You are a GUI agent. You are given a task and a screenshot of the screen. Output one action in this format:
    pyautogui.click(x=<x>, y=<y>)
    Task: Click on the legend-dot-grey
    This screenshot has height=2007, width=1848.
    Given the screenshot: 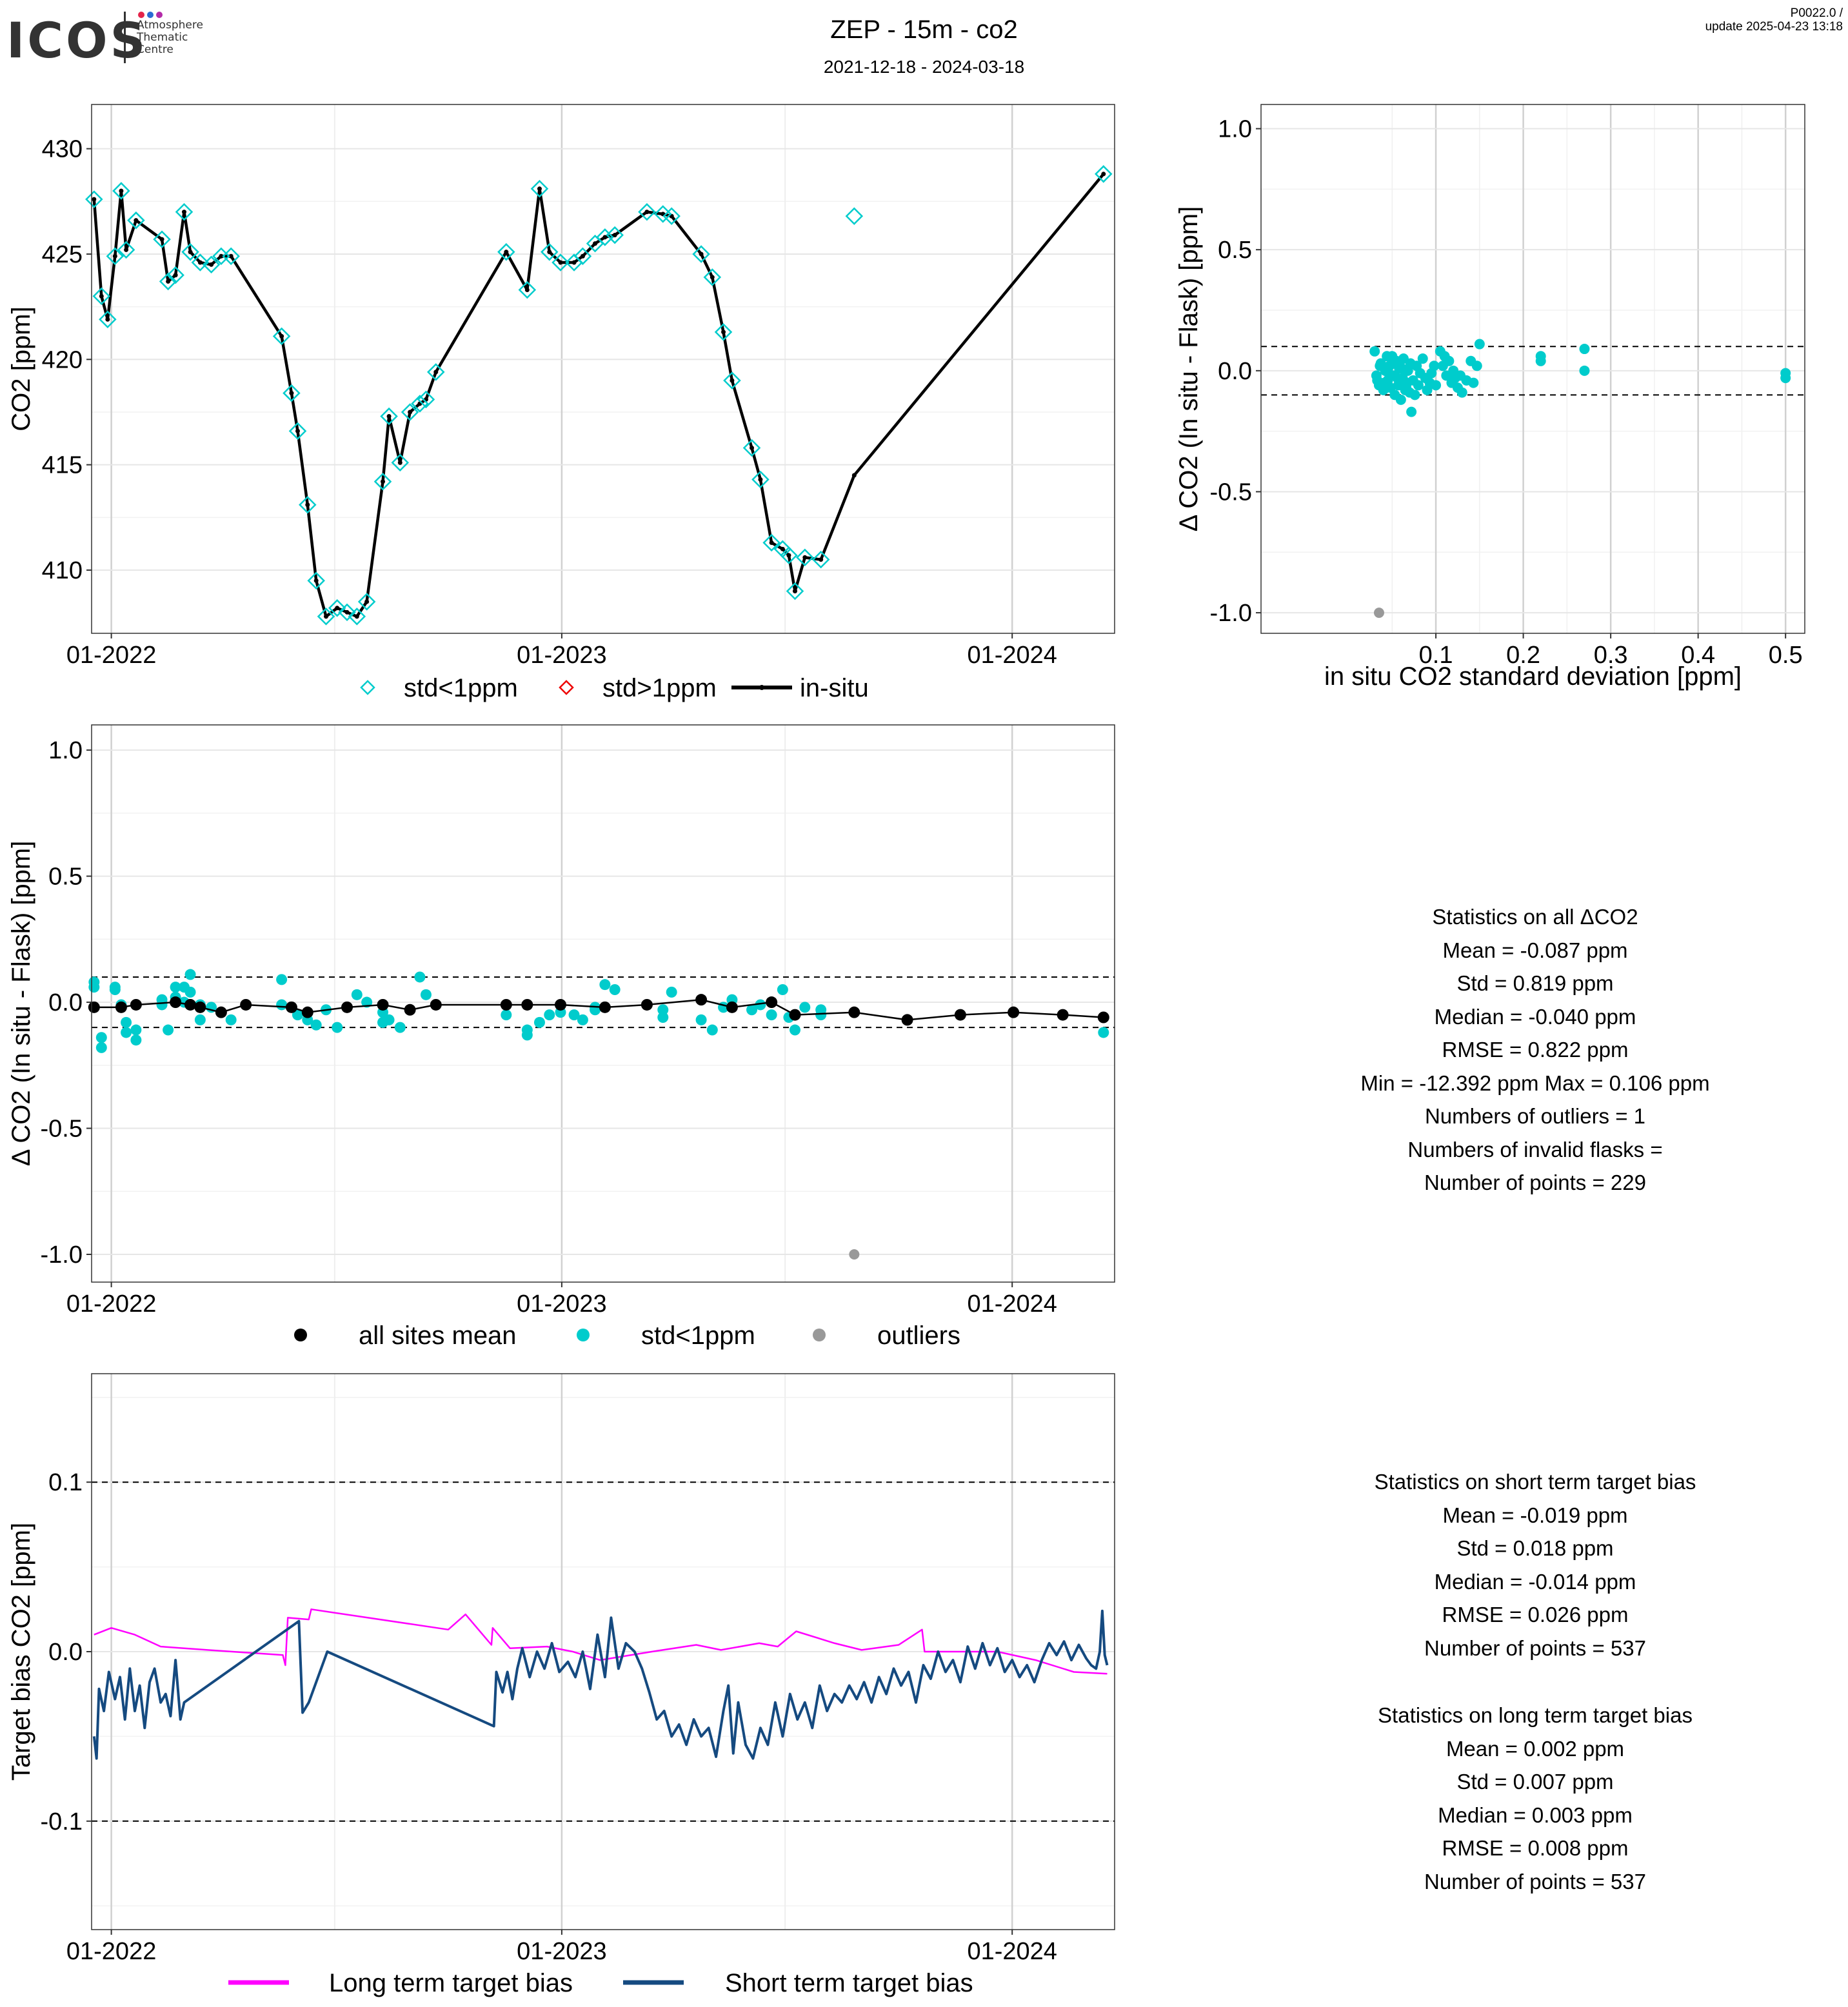 What is the action you would take?
    pyautogui.click(x=819, y=1335)
    